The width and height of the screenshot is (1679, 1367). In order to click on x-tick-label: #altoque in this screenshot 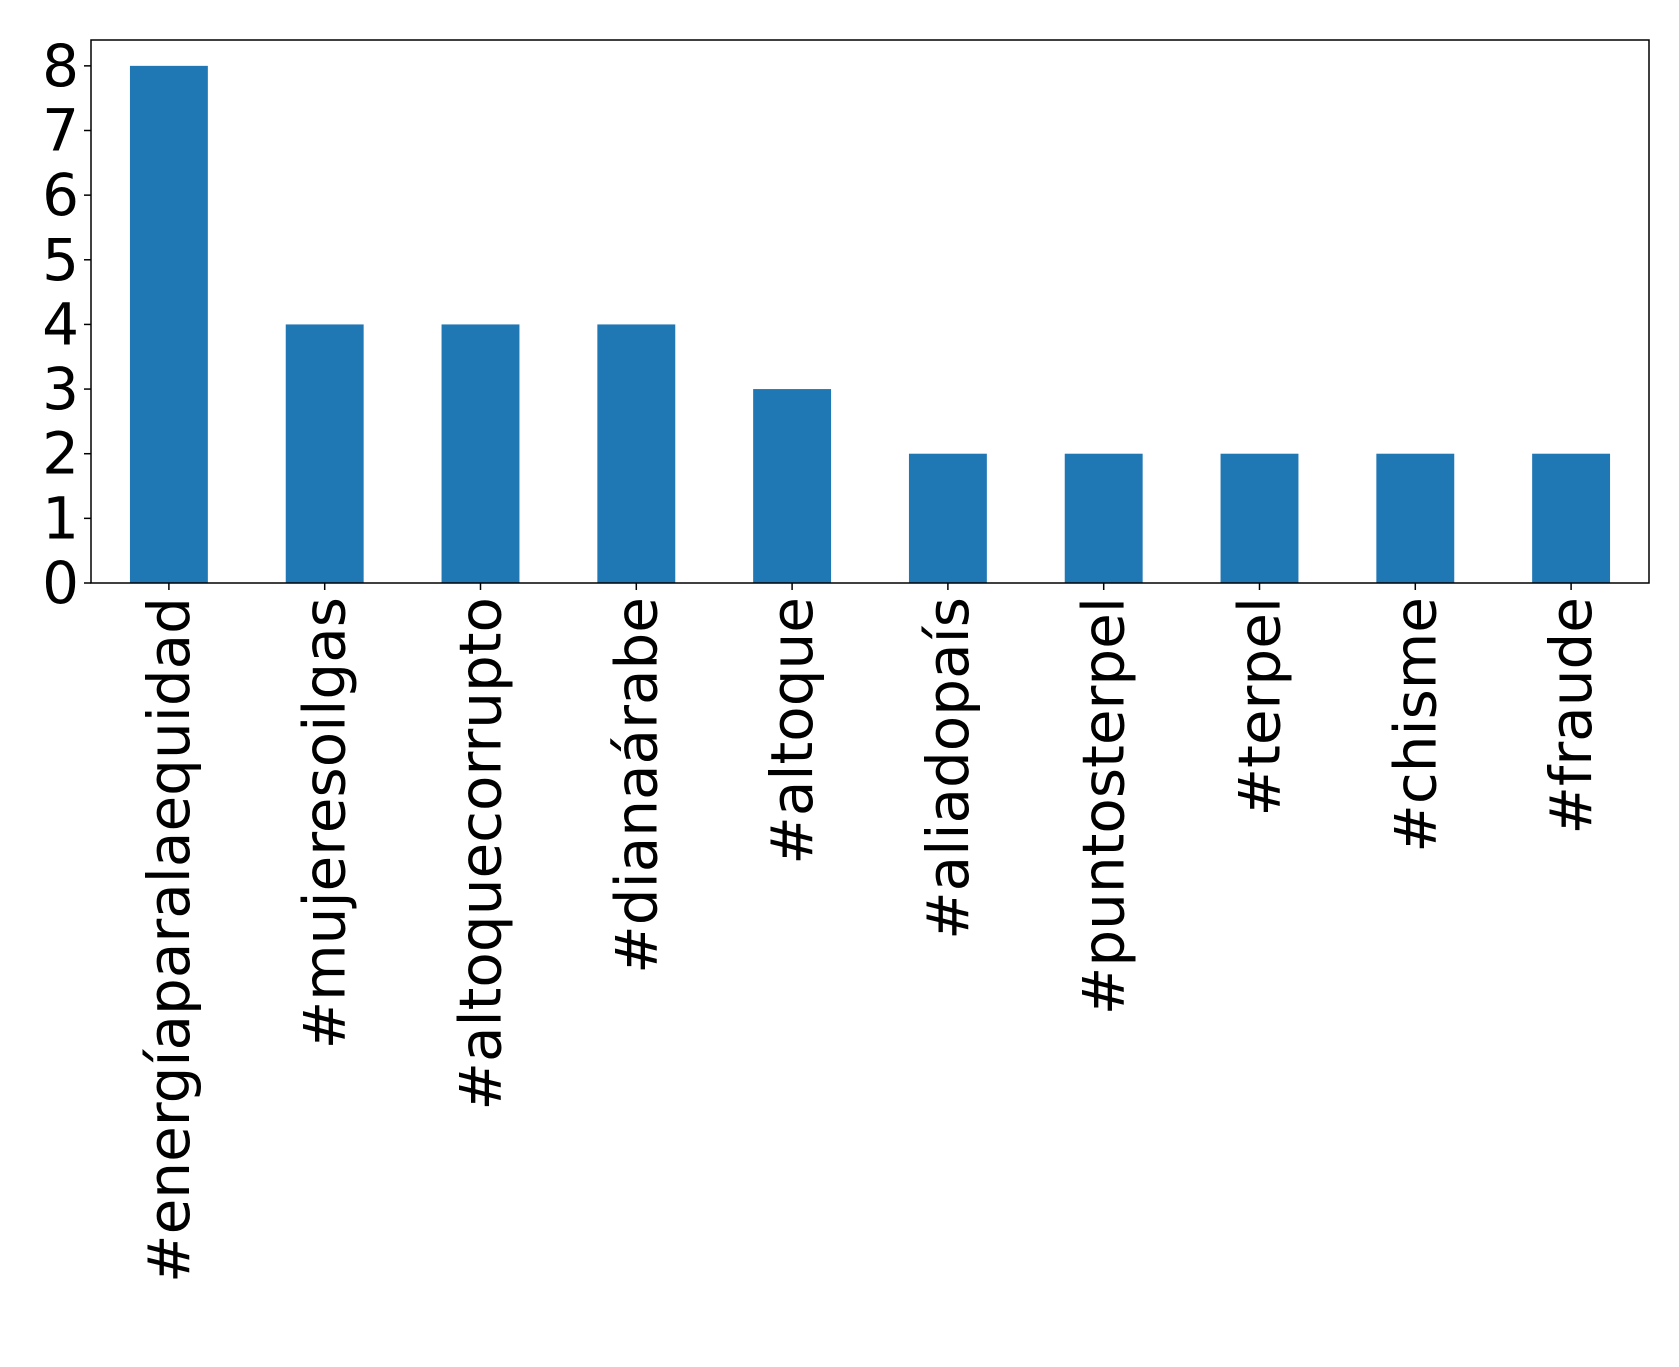, I will do `click(792, 731)`.